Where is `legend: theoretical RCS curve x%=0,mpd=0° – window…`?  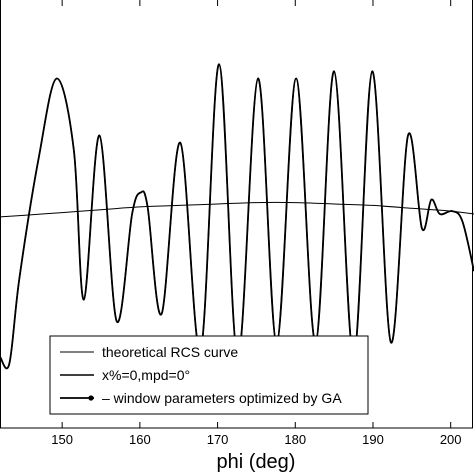
legend: theoretical RCS curve x%=0,mpd=0° – window… is located at coordinates (209, 375).